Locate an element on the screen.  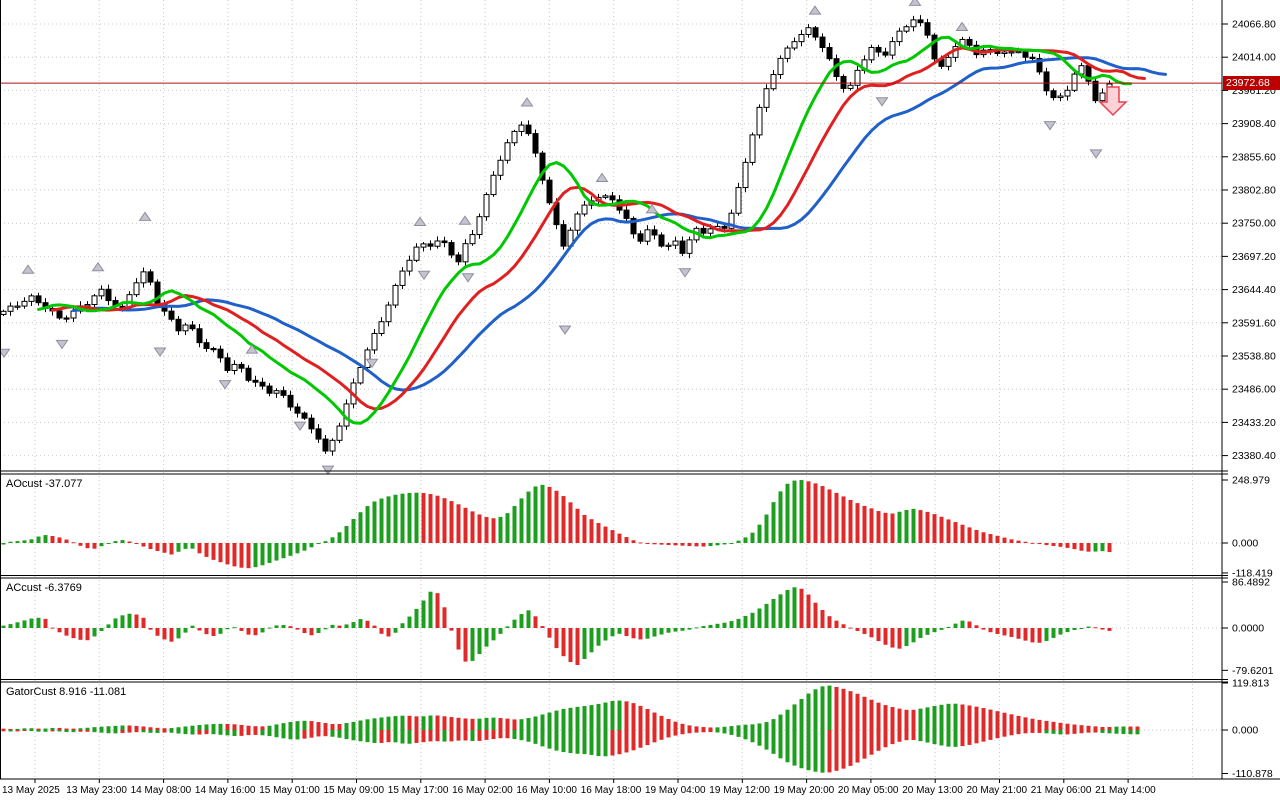
gator-histogram-upper is located at coordinates (570, 708).